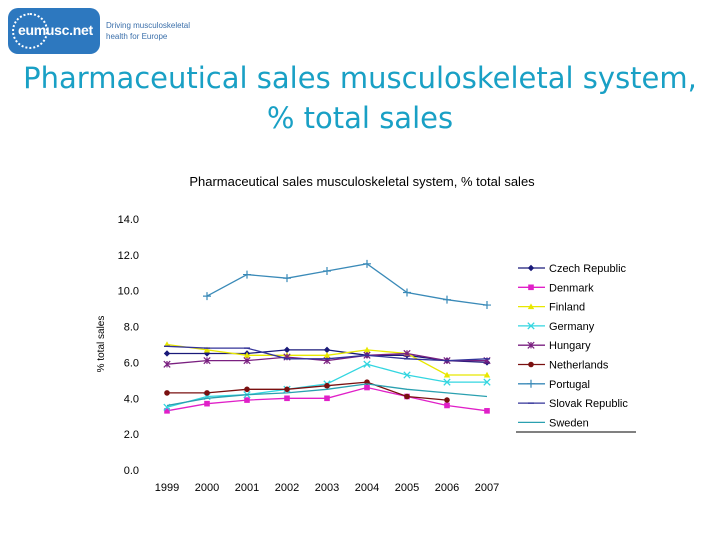 This screenshot has height=540, width=720. I want to click on x-tick-label: 2006, so click(447, 488).